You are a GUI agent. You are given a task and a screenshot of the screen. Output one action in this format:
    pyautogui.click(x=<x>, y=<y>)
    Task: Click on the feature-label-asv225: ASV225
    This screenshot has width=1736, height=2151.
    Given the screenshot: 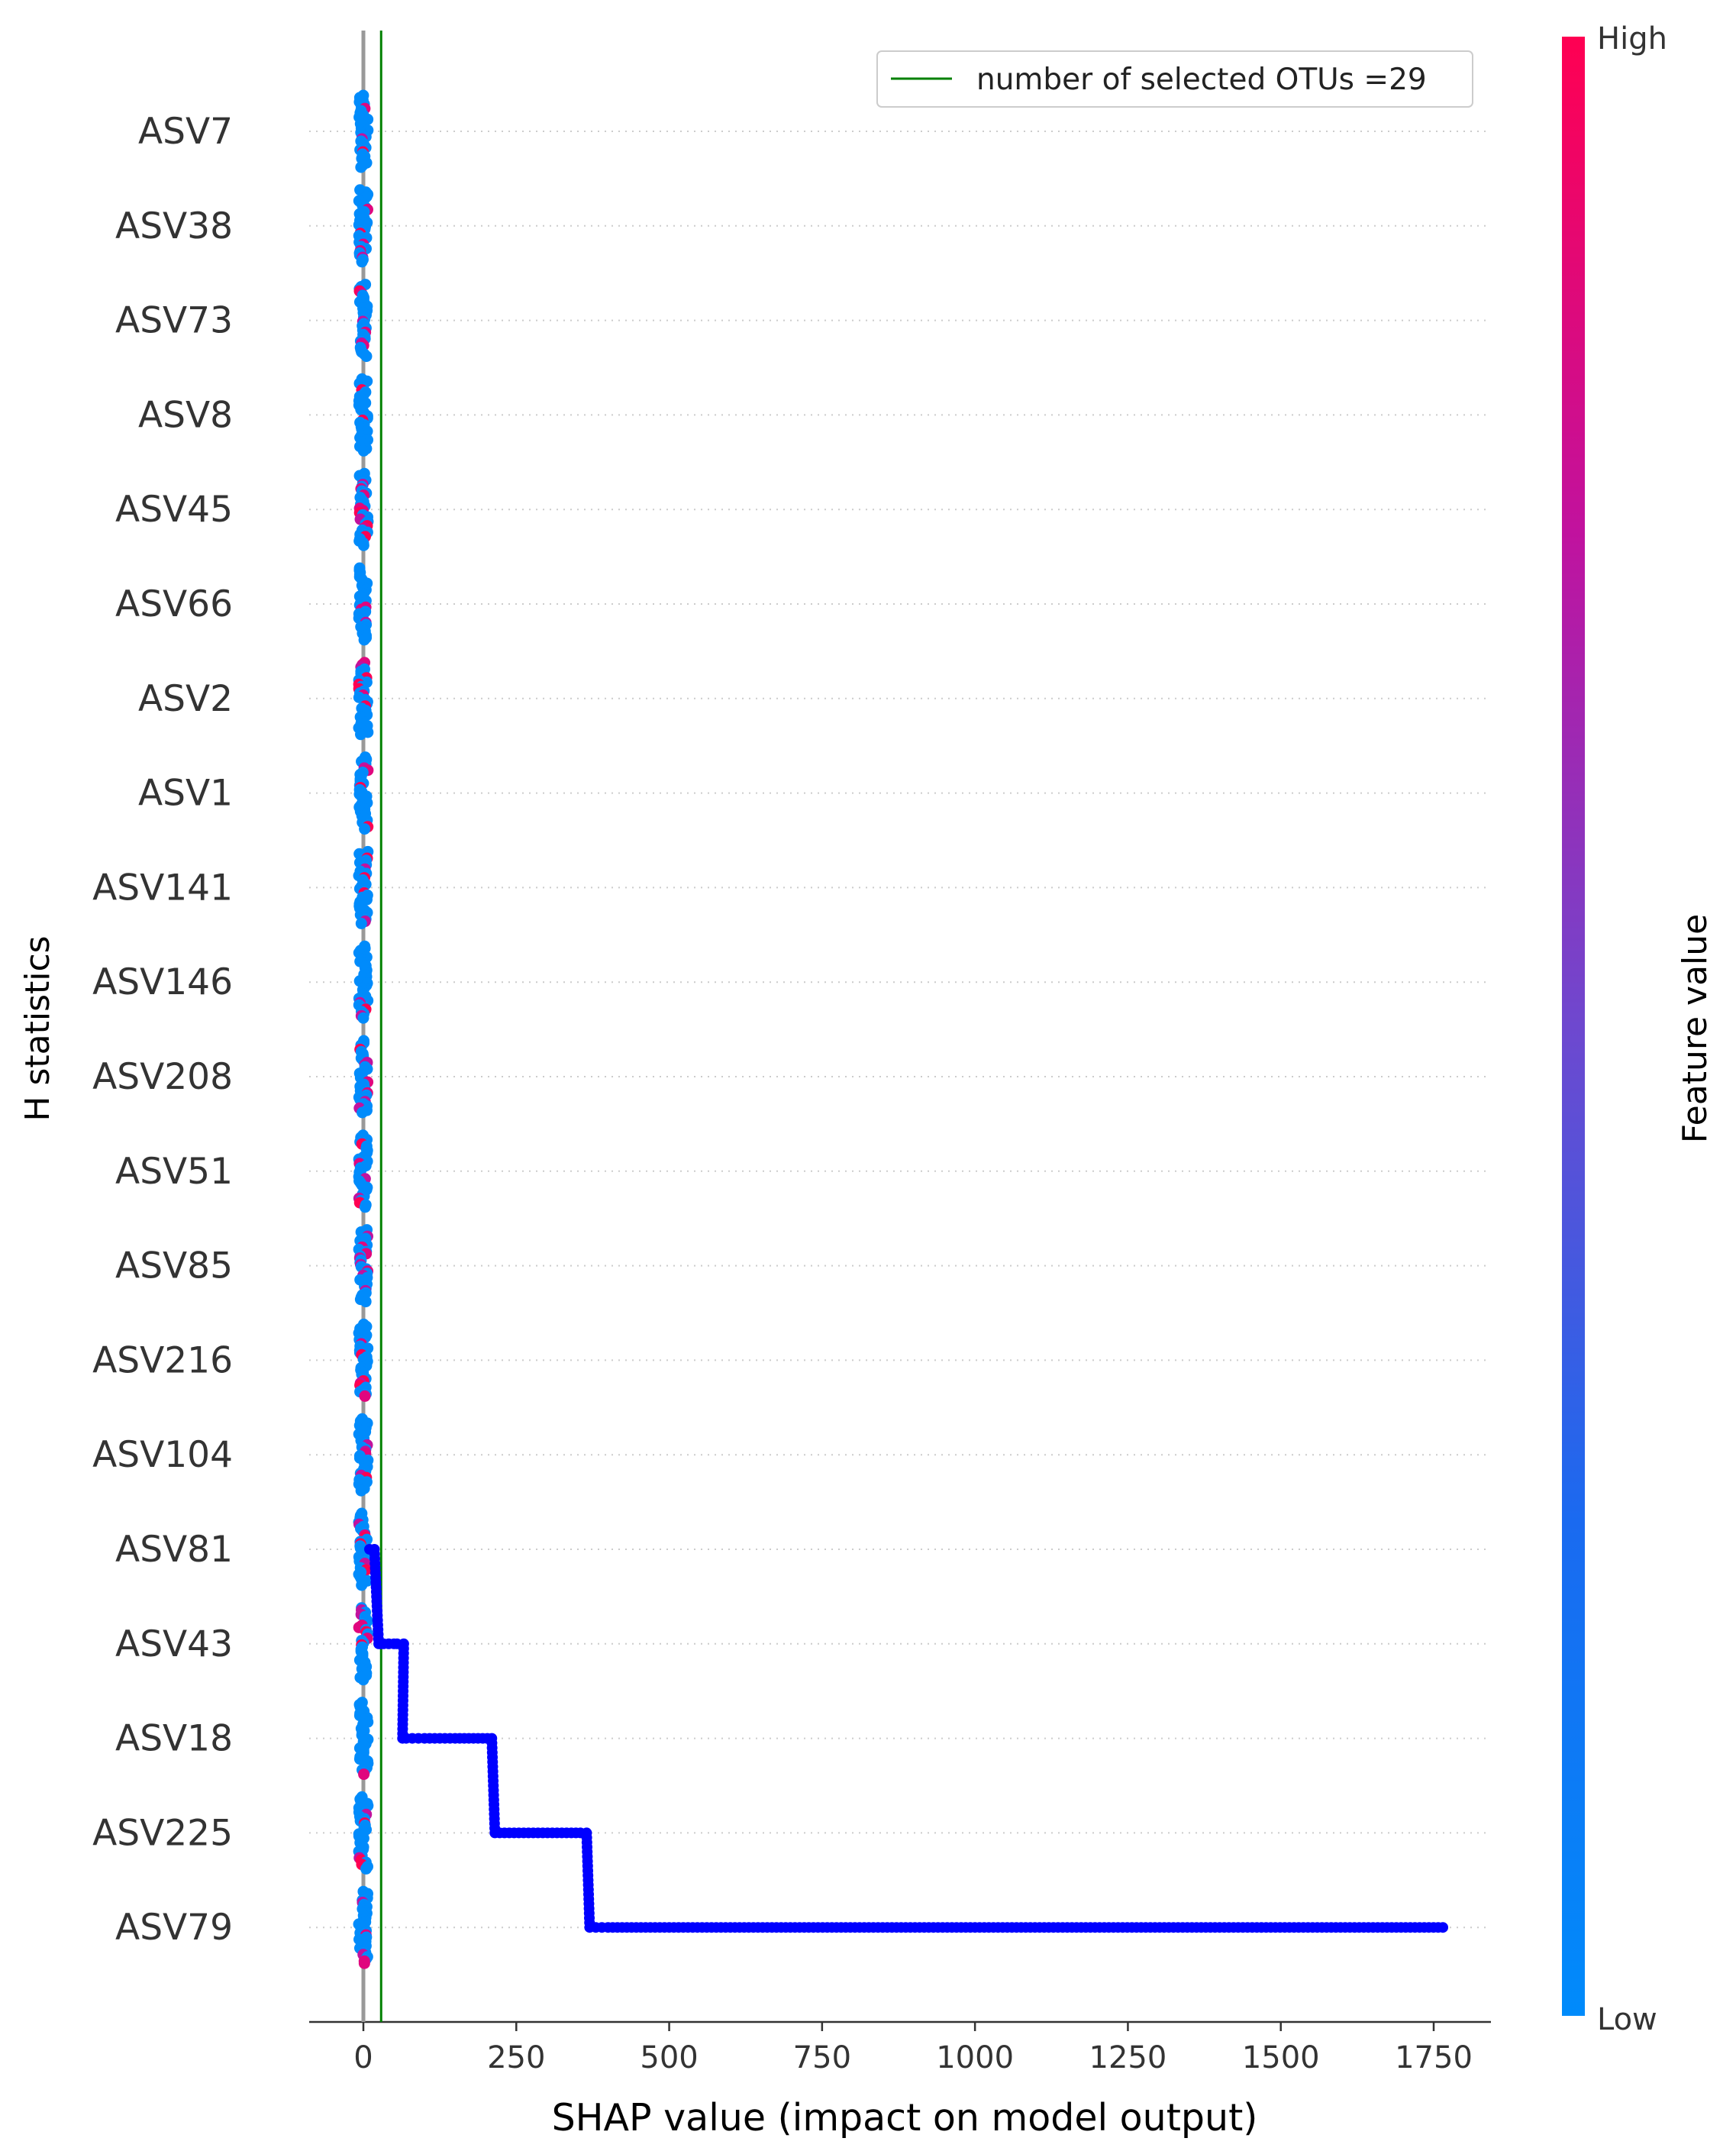 What is the action you would take?
    pyautogui.click(x=163, y=1833)
    